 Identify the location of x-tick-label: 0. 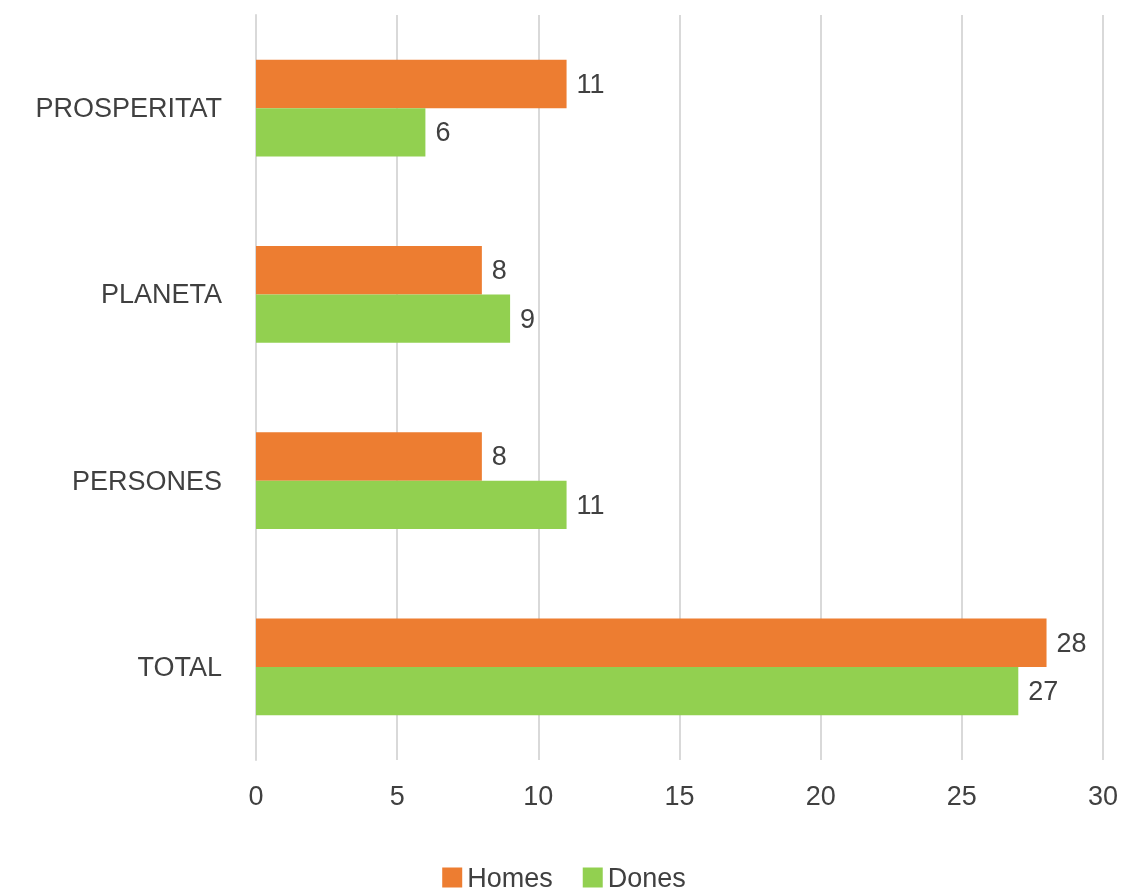
(256, 795).